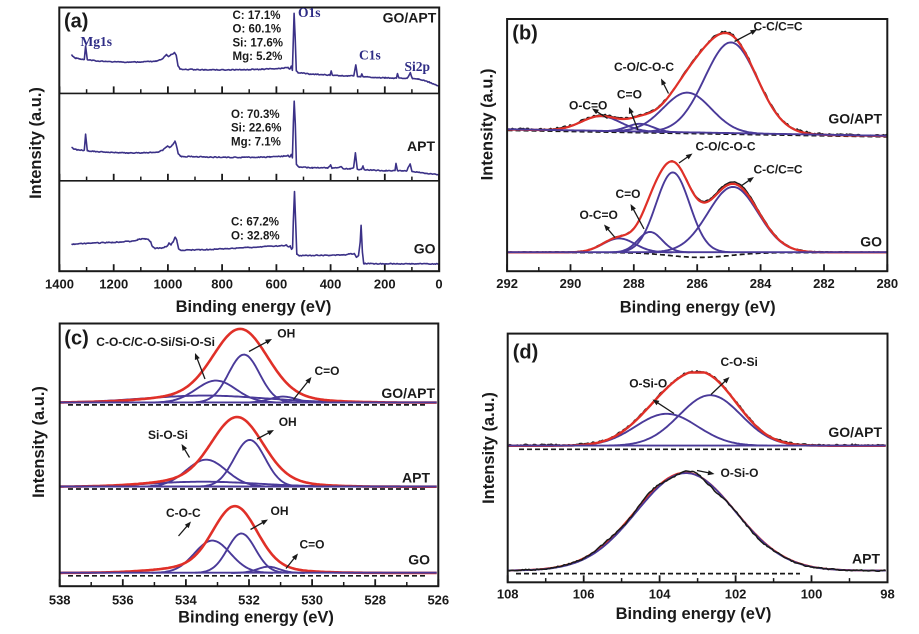 This screenshot has width=919, height=634. I want to click on svg-text: 1000, so click(167, 284).